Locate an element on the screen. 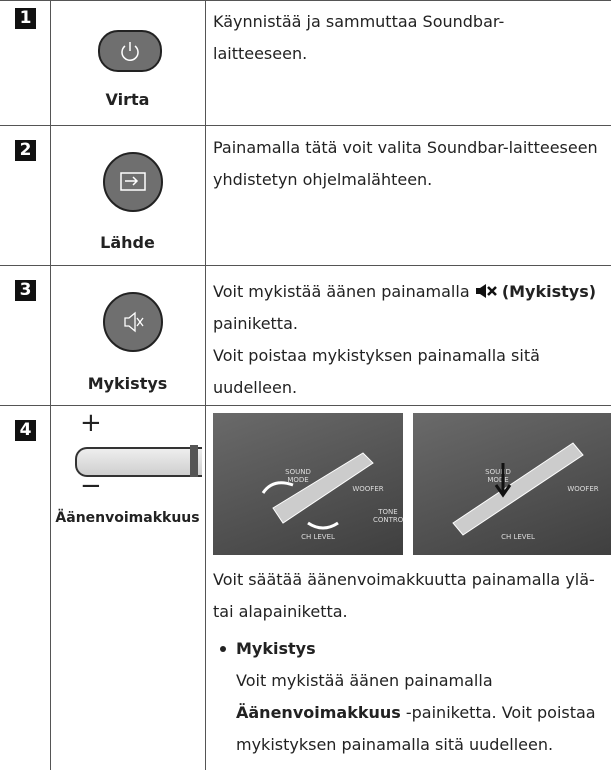  text: painiketta. is located at coordinates (255, 323).